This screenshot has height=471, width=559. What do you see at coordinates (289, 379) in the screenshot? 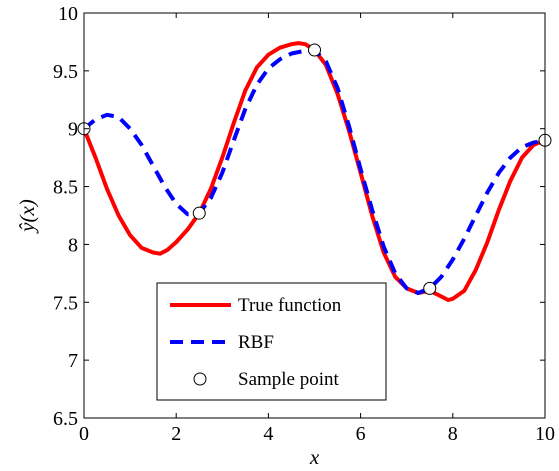
I see `legend-label: Sample point` at bounding box center [289, 379].